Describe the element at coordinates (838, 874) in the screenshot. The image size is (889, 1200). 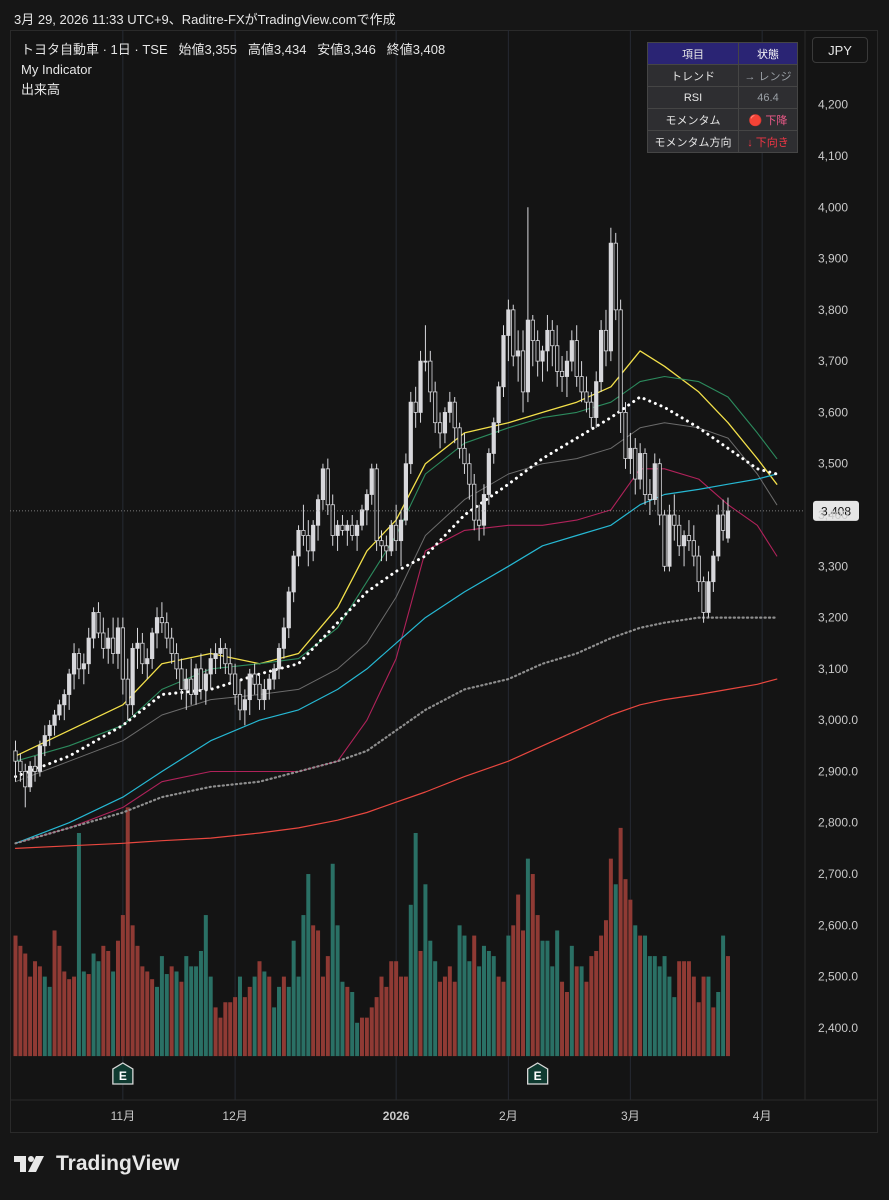
I see `y-tick-label: 2,700.0` at that location.